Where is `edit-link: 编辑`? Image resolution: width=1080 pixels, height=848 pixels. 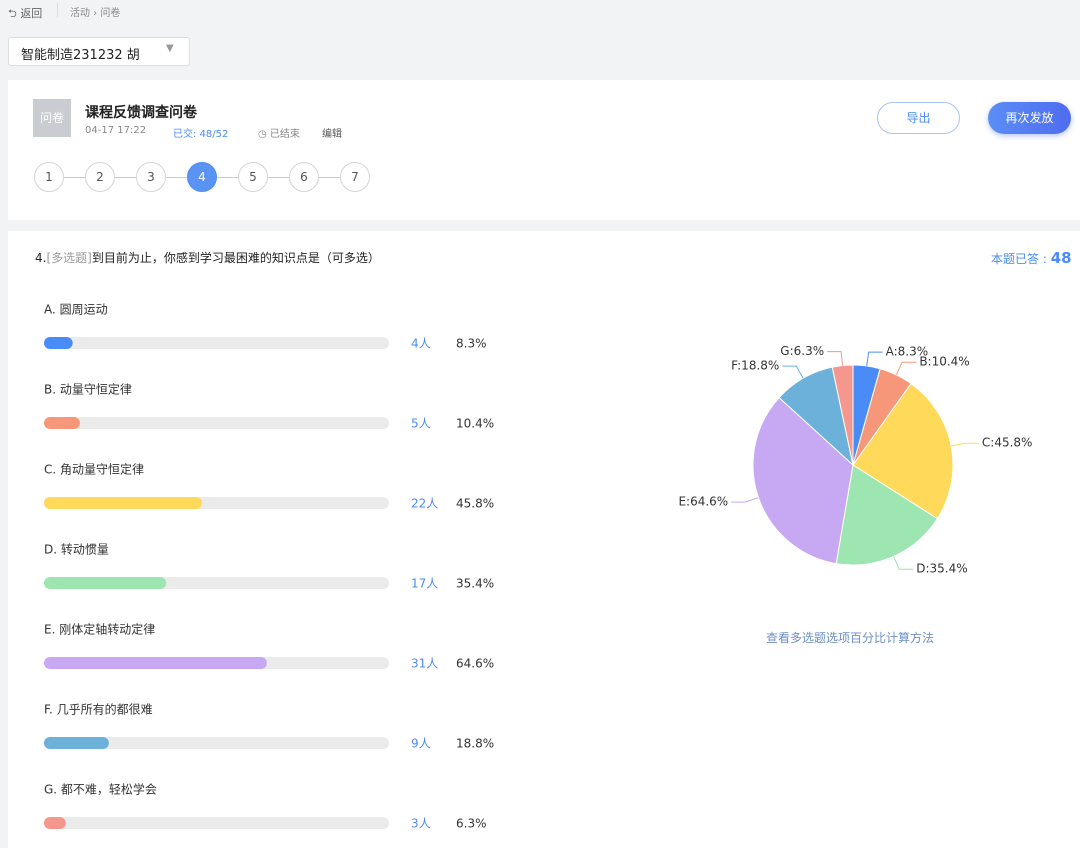
edit-link: 编辑 is located at coordinates (332, 134).